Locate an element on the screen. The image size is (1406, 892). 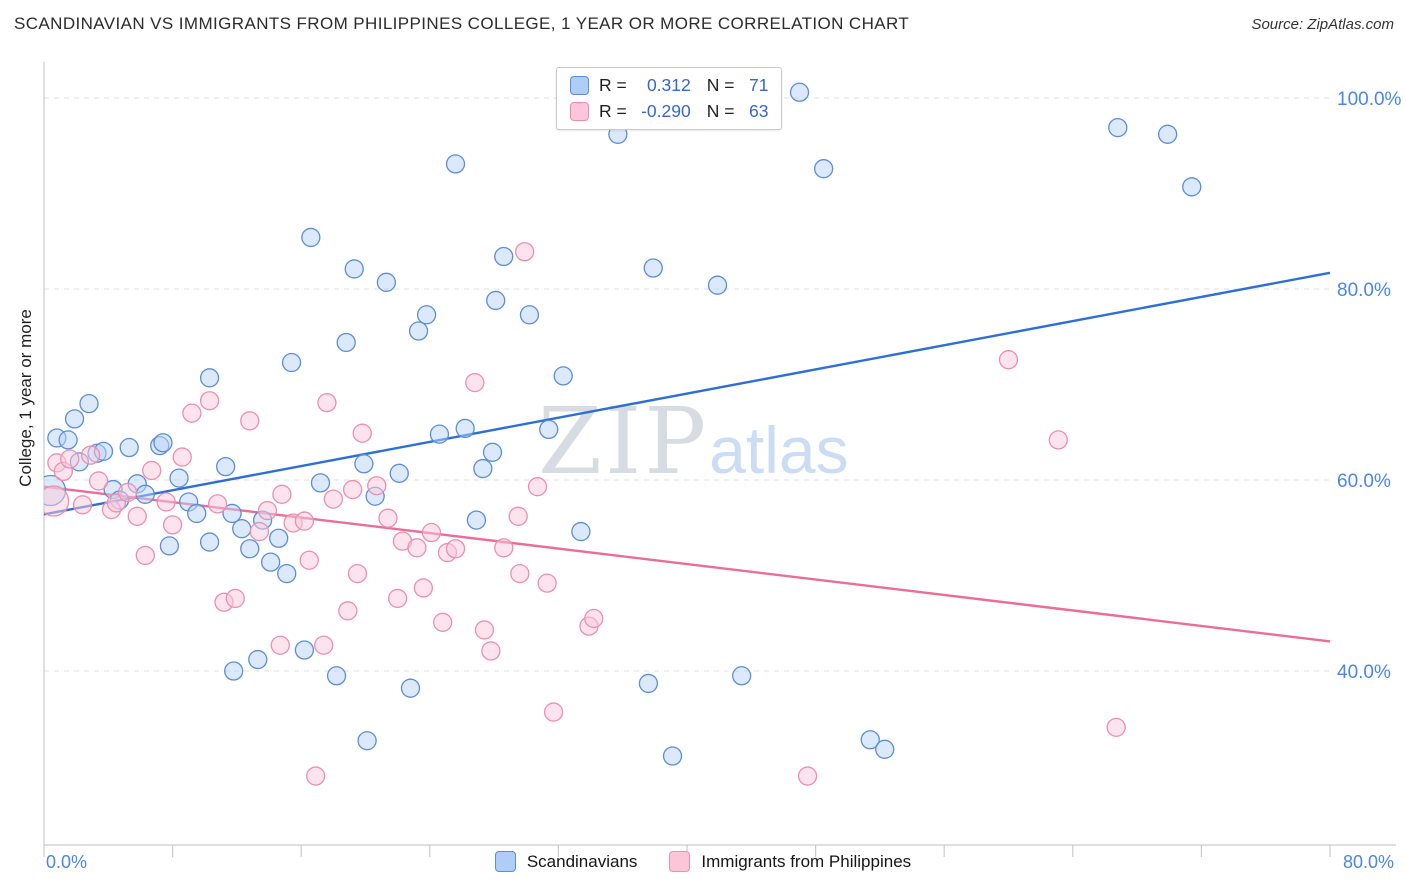
correlation-stats-legend: R = 0.312 N = 71 R = -0.290 N = 63 is located at coordinates (669, 98).